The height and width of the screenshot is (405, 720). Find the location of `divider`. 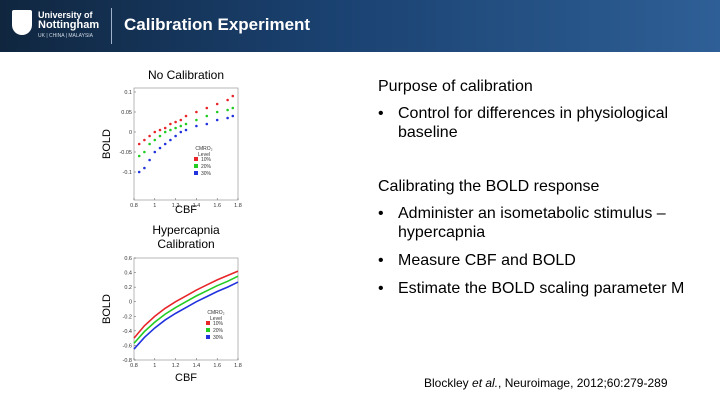

divider is located at coordinates (111, 26).